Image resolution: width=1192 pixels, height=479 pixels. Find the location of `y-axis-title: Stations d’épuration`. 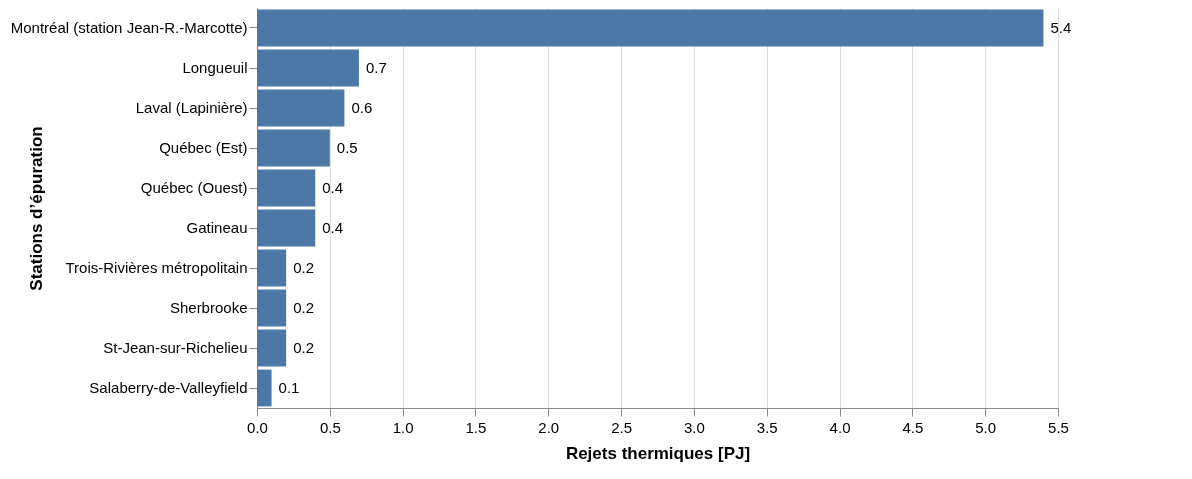

y-axis-title: Stations d’épuration is located at coordinates (36, 208).